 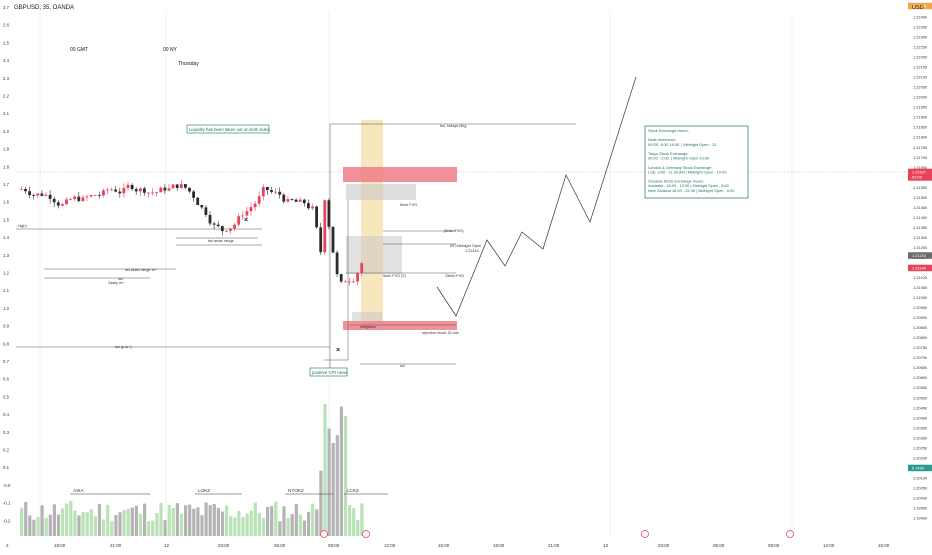 I want to click on right-tick-label: 1.20100, so click(x=920, y=477).